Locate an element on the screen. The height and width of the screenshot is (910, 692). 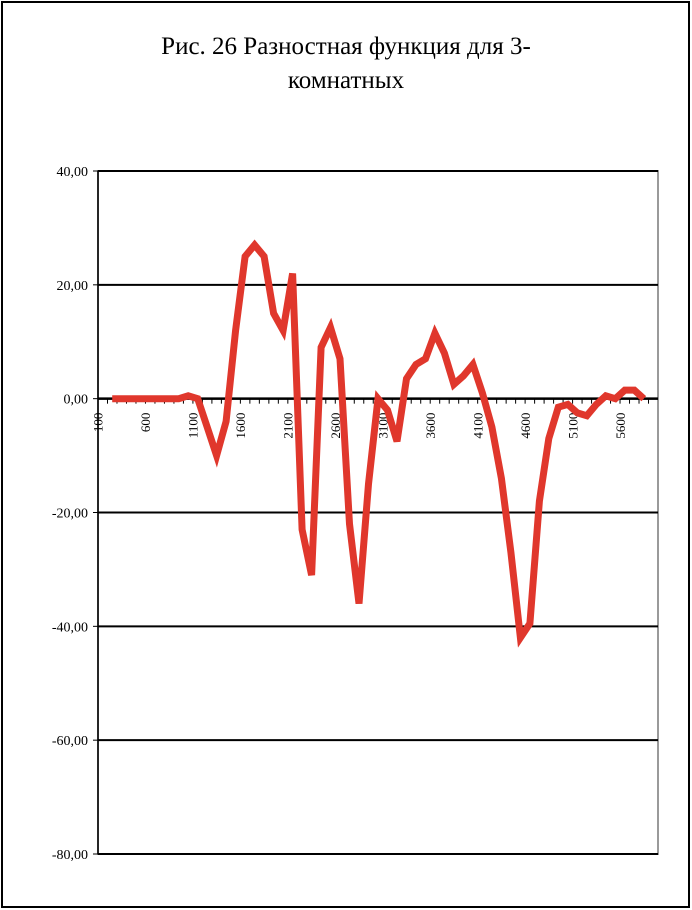
x-tick-label: 4100 is located at coordinates (477, 426).